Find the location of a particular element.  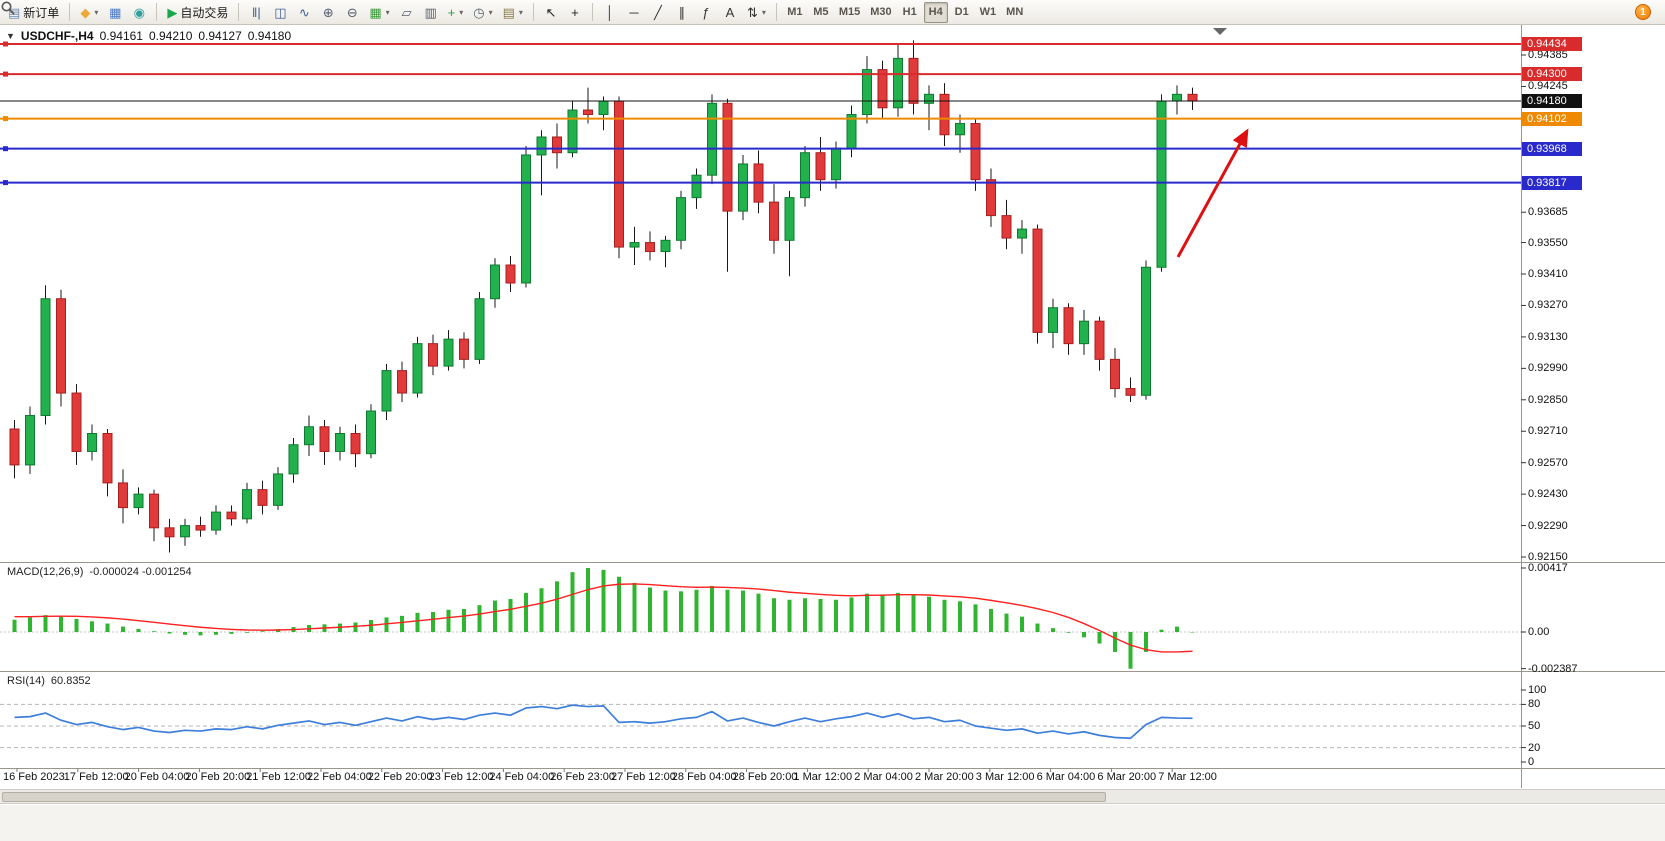

macd-title: MACD(12,26,9) is located at coordinates (45, 572).